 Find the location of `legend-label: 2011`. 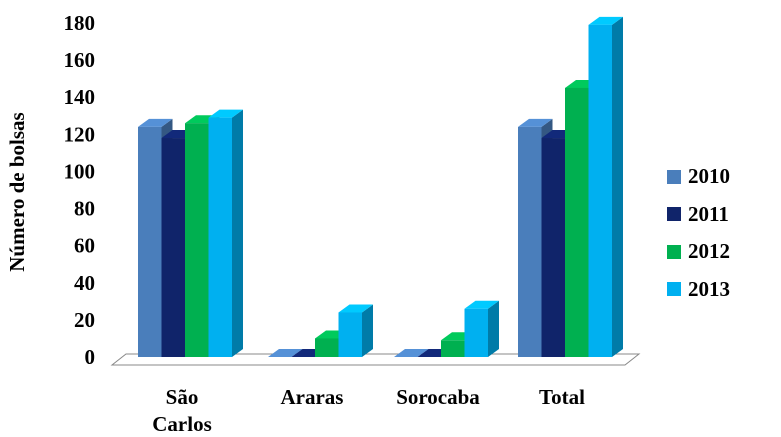

legend-label: 2011 is located at coordinates (708, 213).